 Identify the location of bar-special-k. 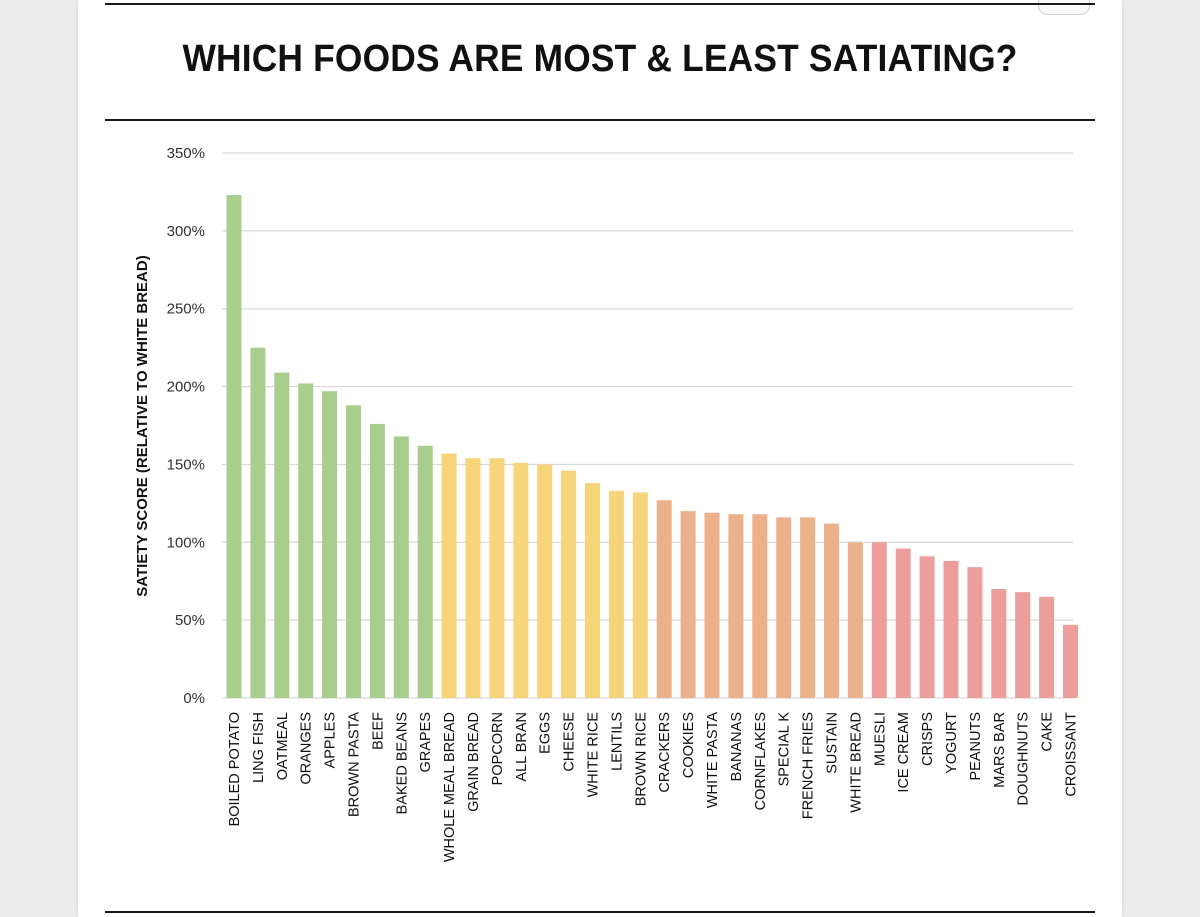
(784, 607).